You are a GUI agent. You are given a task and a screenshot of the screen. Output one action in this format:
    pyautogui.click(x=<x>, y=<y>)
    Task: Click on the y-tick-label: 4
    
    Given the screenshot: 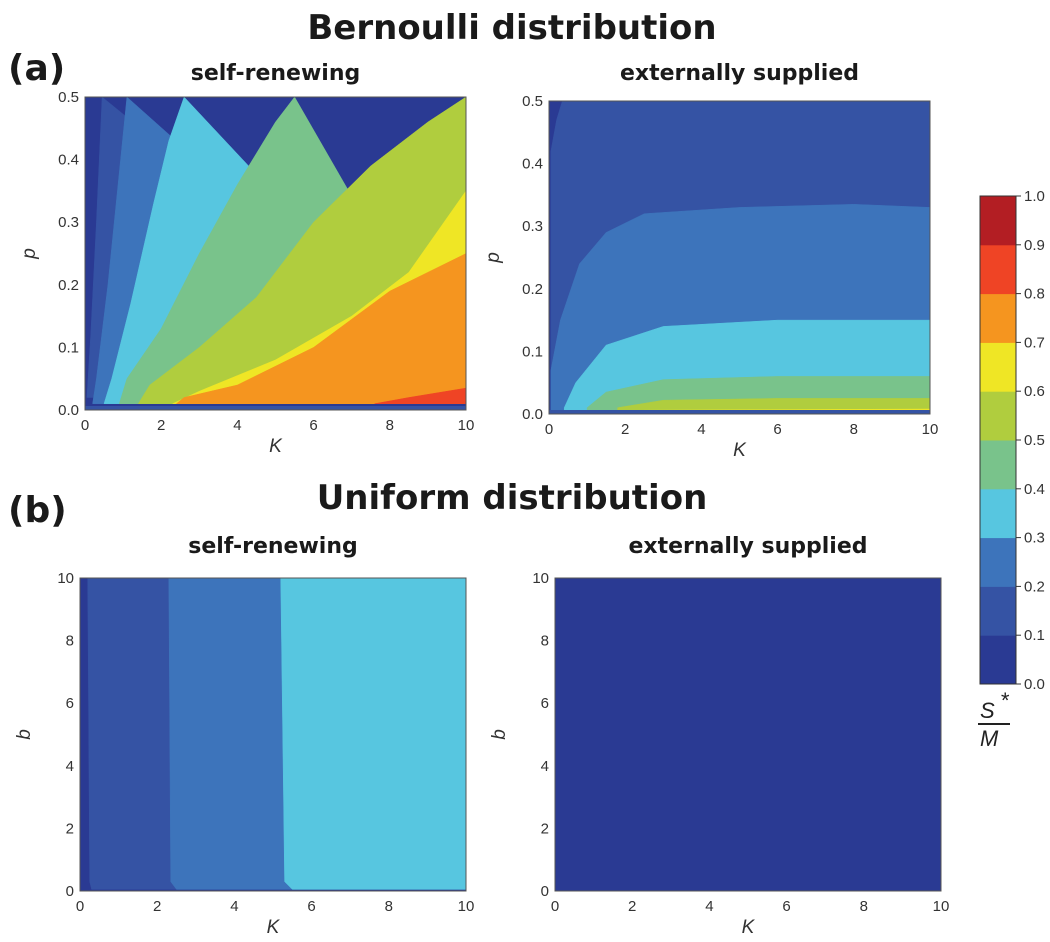 What is the action you would take?
    pyautogui.click(x=70, y=766)
    